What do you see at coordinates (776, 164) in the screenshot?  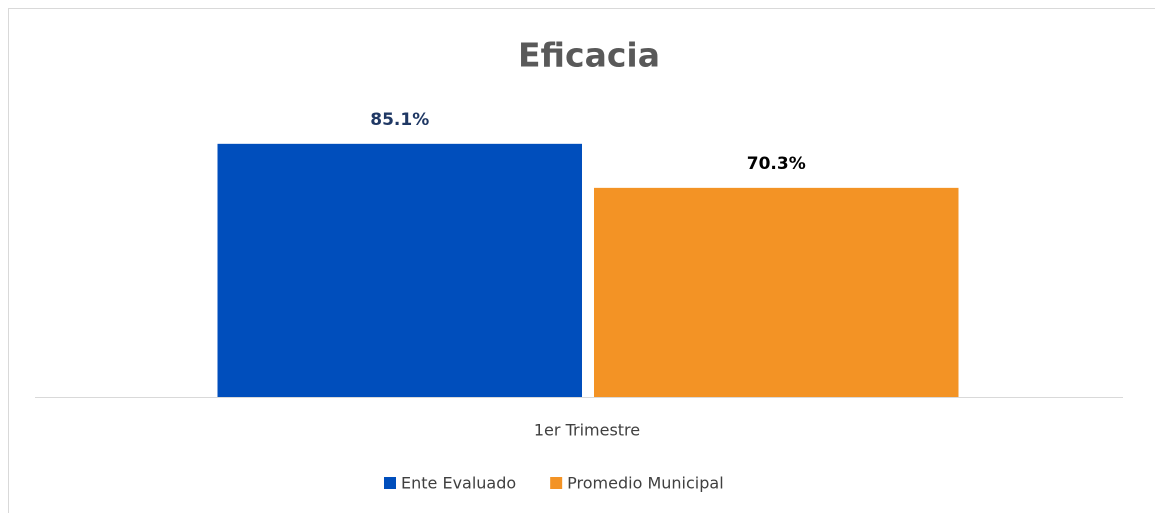 I see `value-label: 70.3%` at bounding box center [776, 164].